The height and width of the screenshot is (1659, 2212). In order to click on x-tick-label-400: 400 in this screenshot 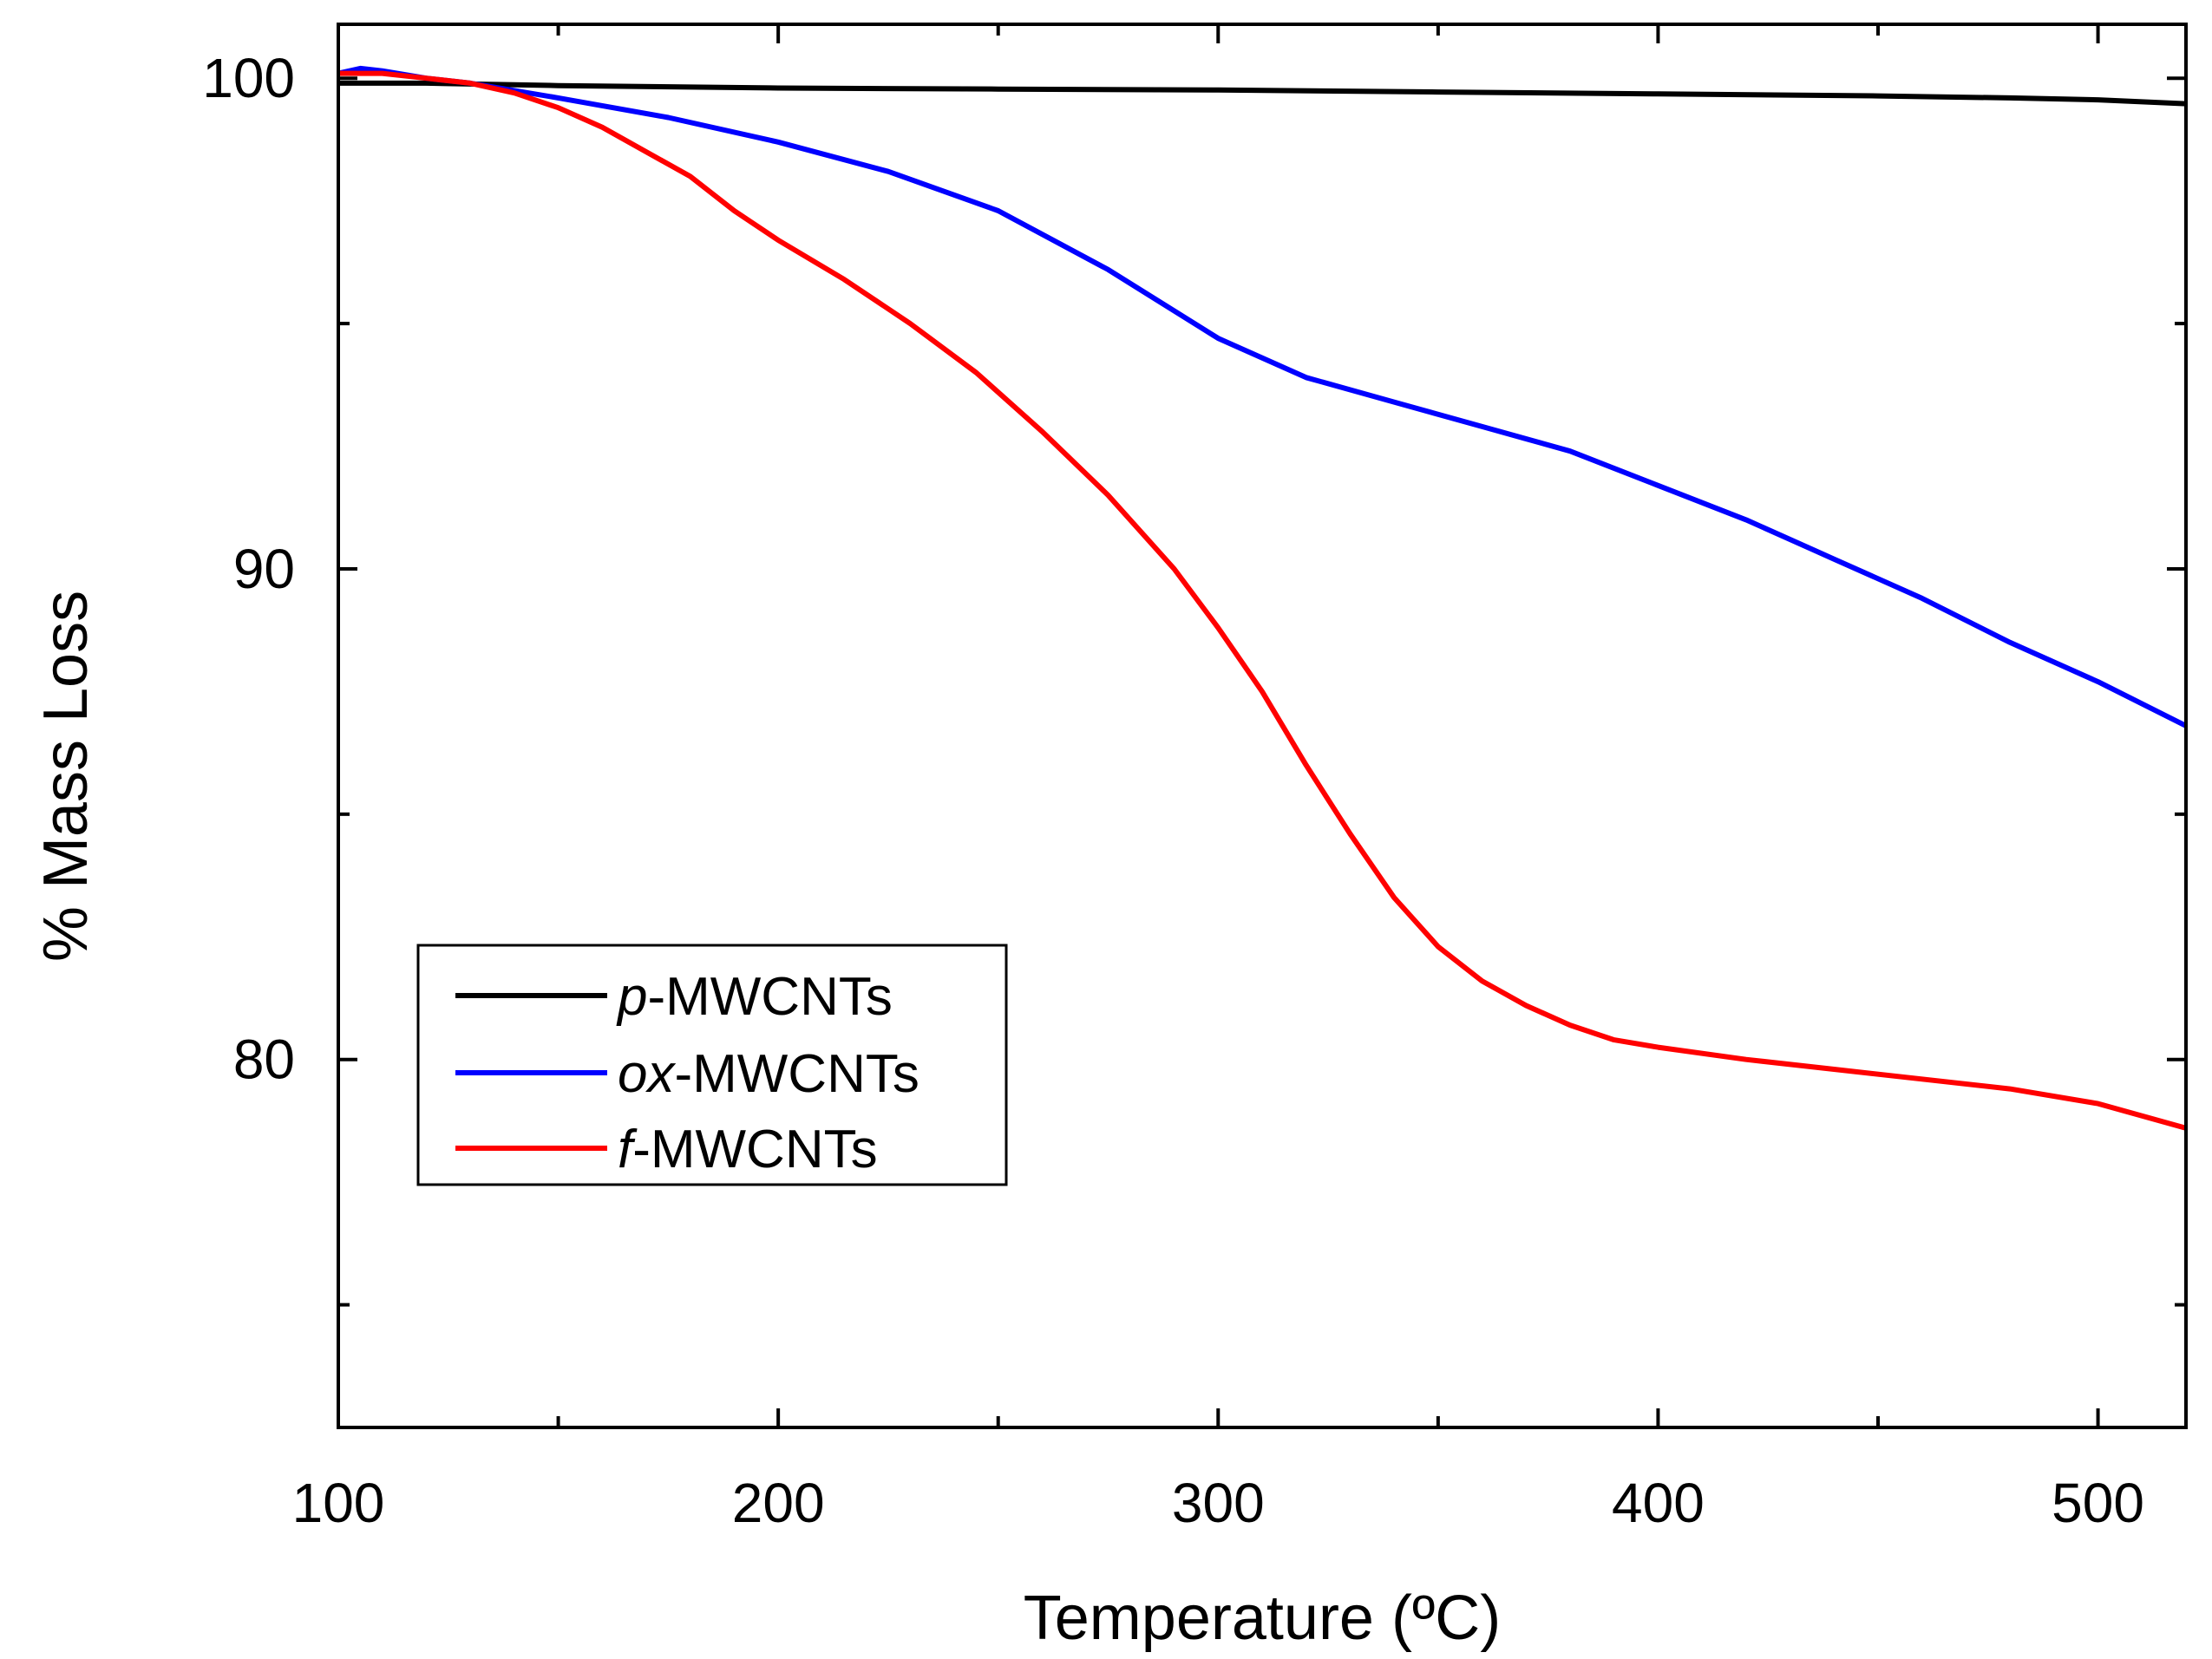, I will do `click(1658, 1503)`.